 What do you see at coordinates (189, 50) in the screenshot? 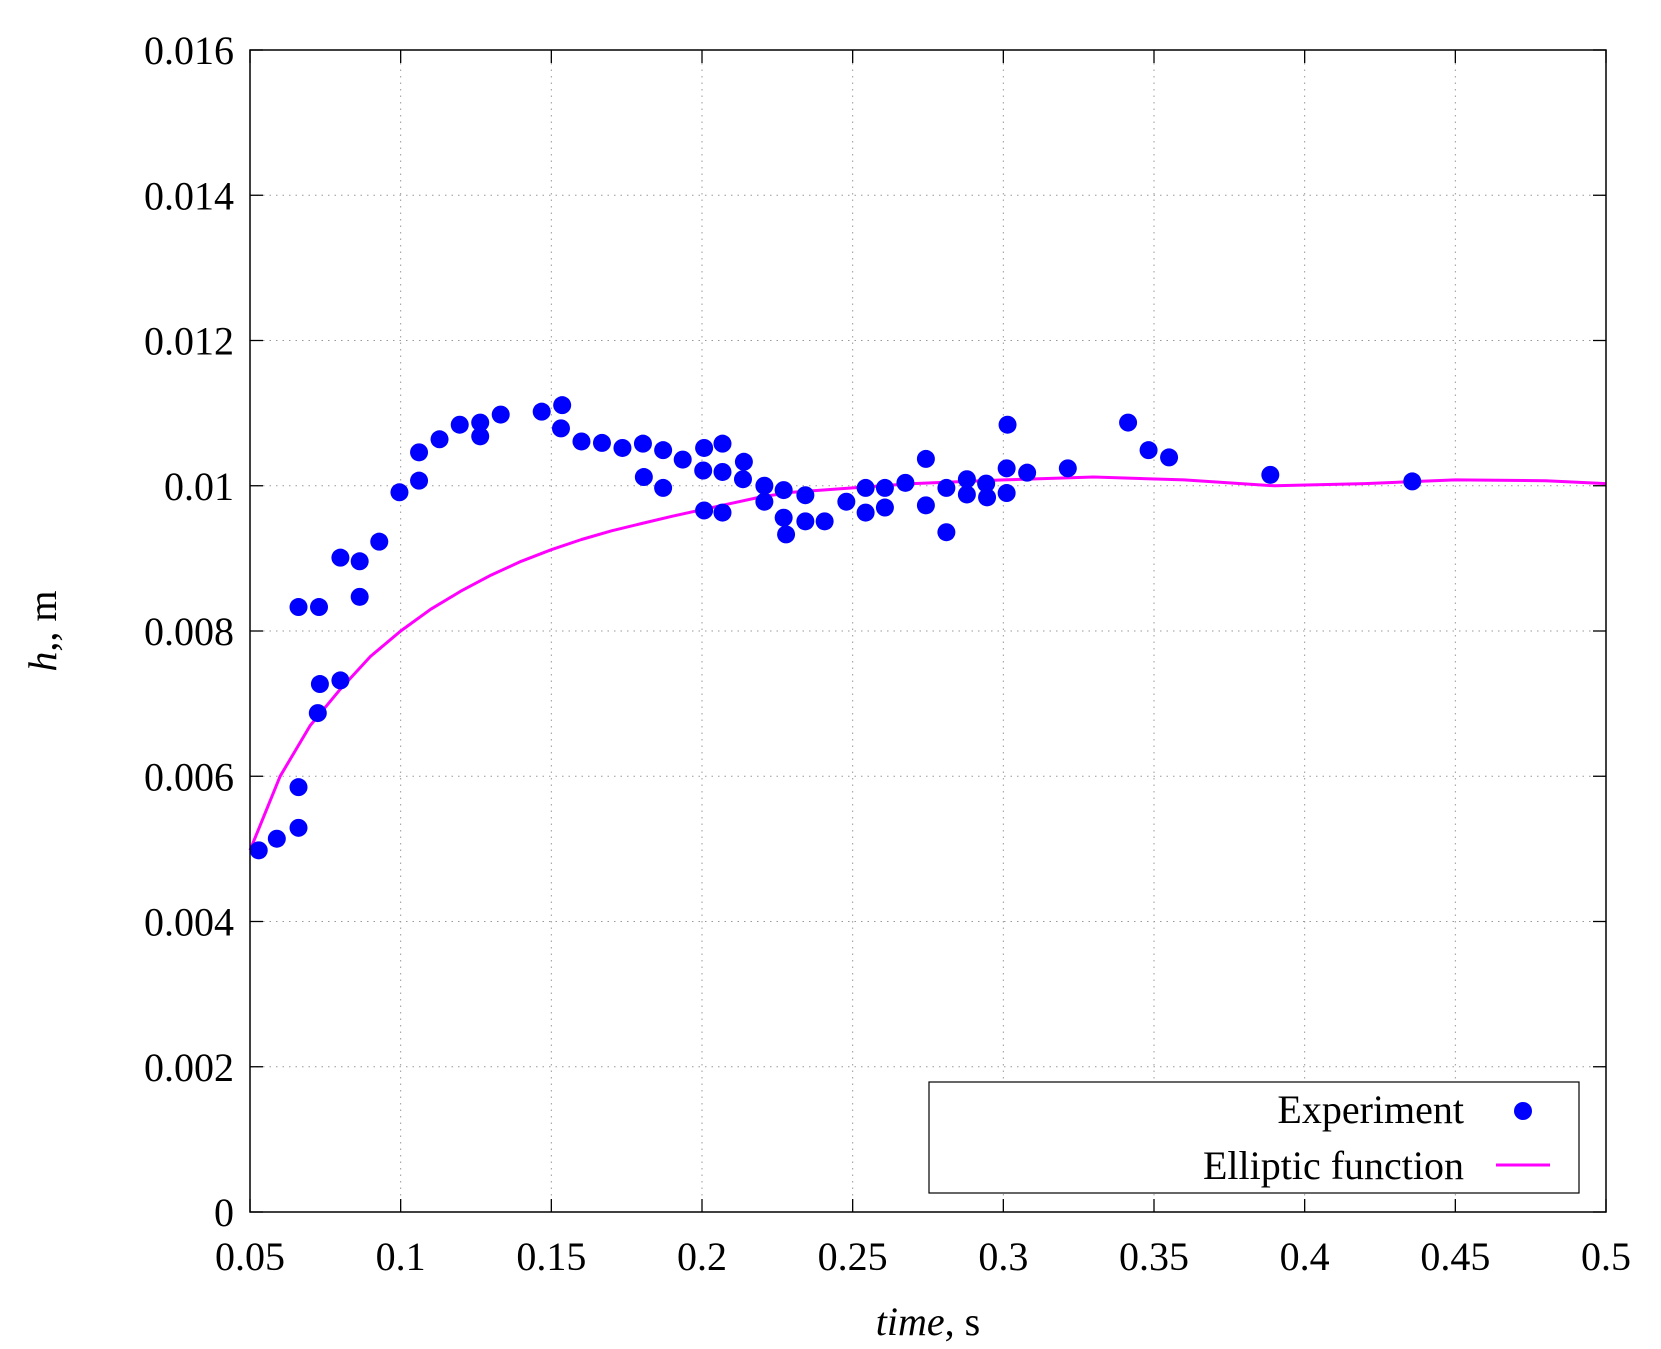
I see `y-tick-label: 0.016` at bounding box center [189, 50].